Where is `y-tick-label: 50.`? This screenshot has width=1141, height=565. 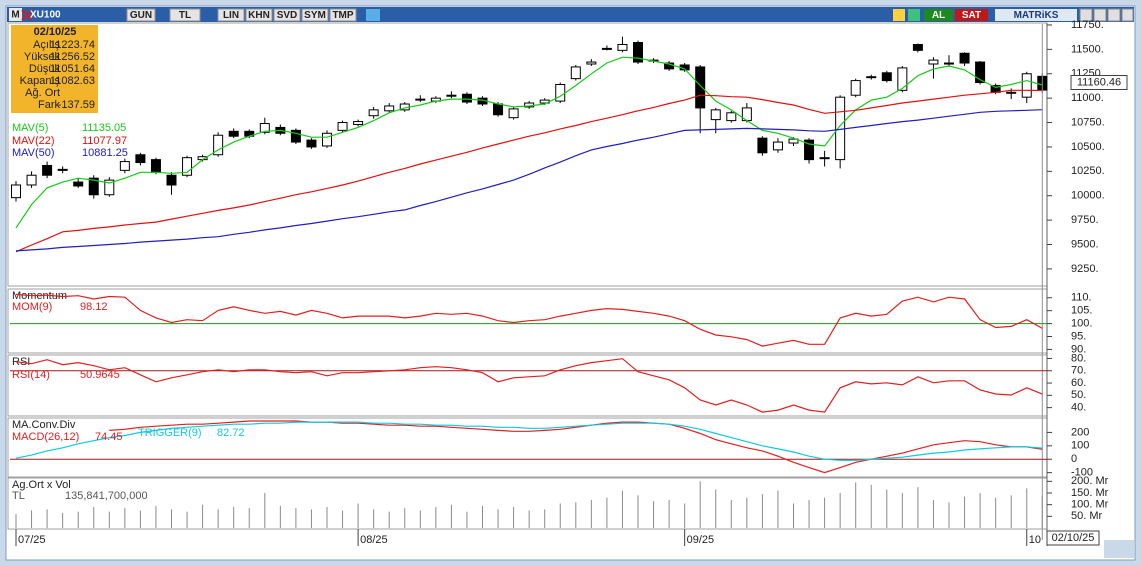 y-tick-label: 50. is located at coordinates (1078, 395).